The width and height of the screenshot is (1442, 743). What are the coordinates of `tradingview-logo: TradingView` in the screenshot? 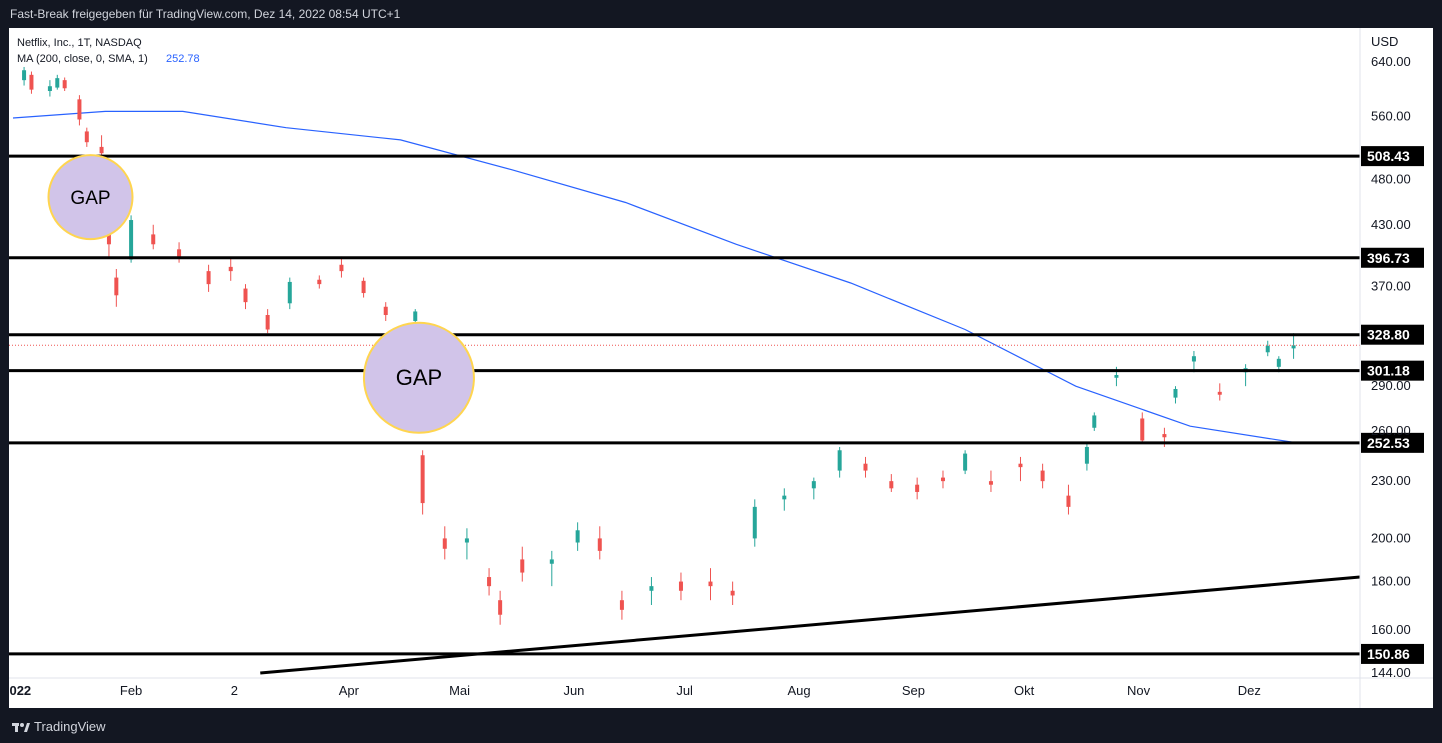 It's located at (59, 726).